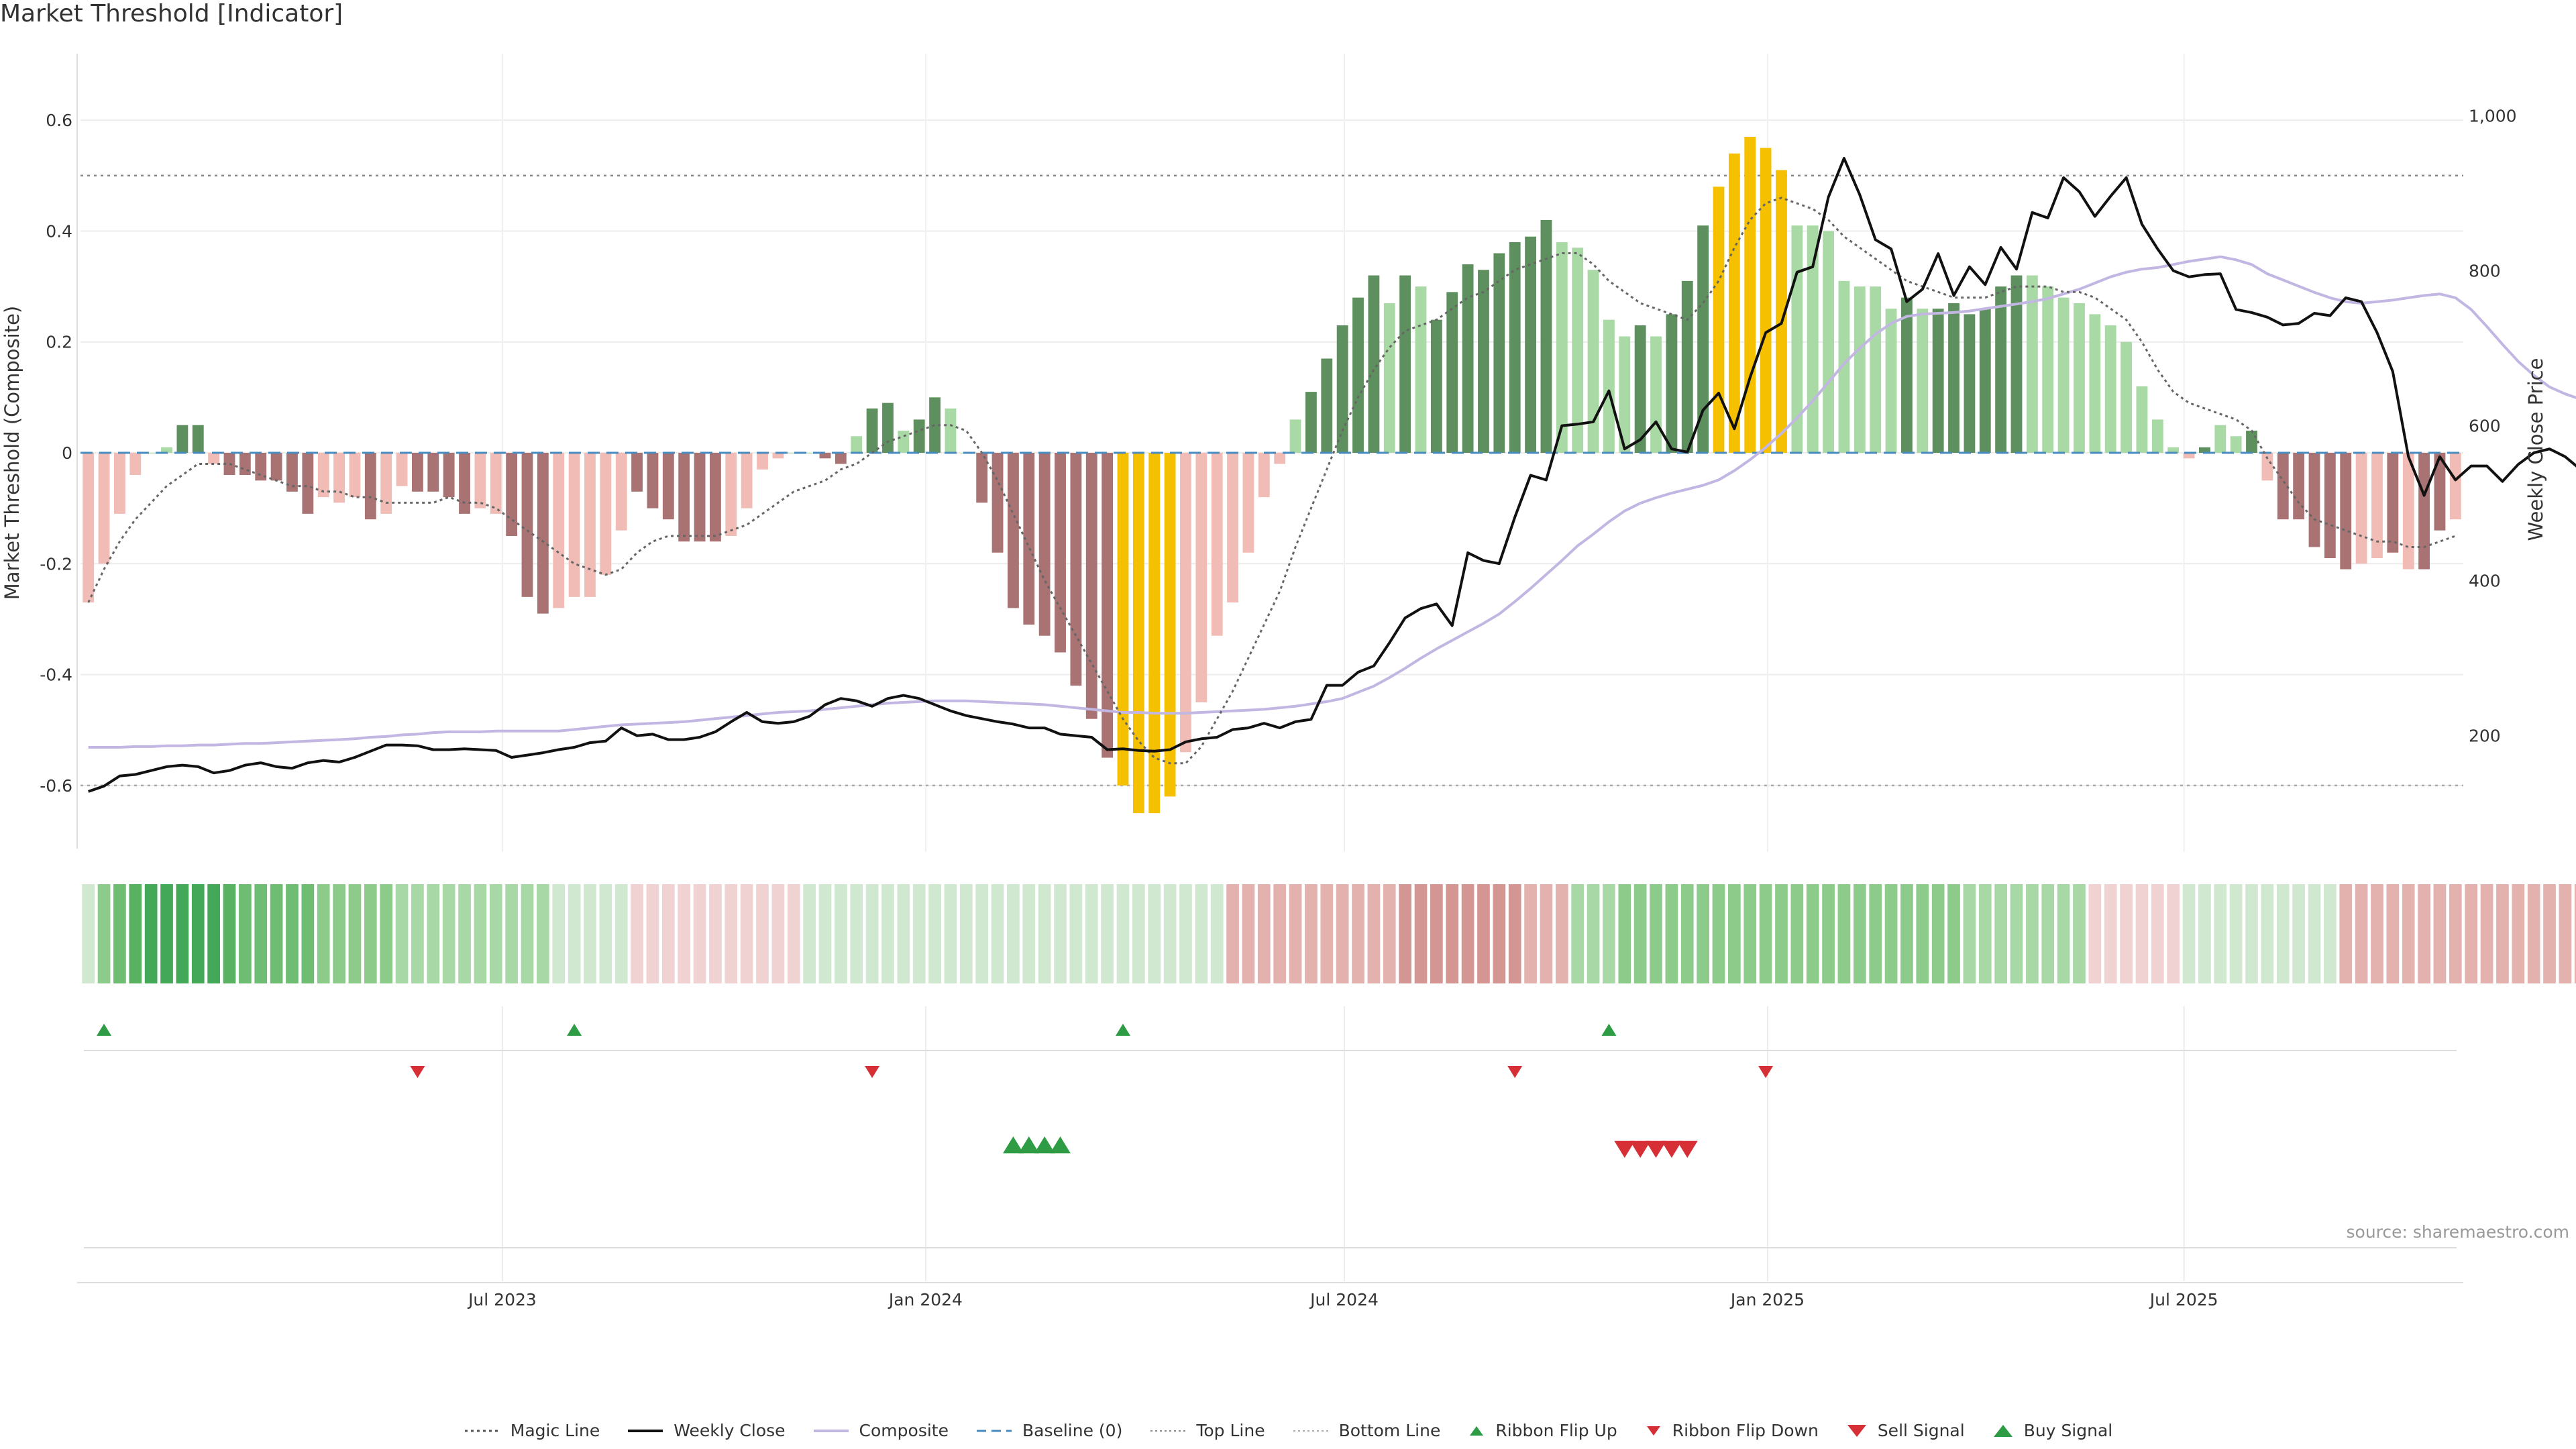 This screenshot has width=2576, height=1449. I want to click on left-axis-title: Market Threshold (Composite), so click(12, 453).